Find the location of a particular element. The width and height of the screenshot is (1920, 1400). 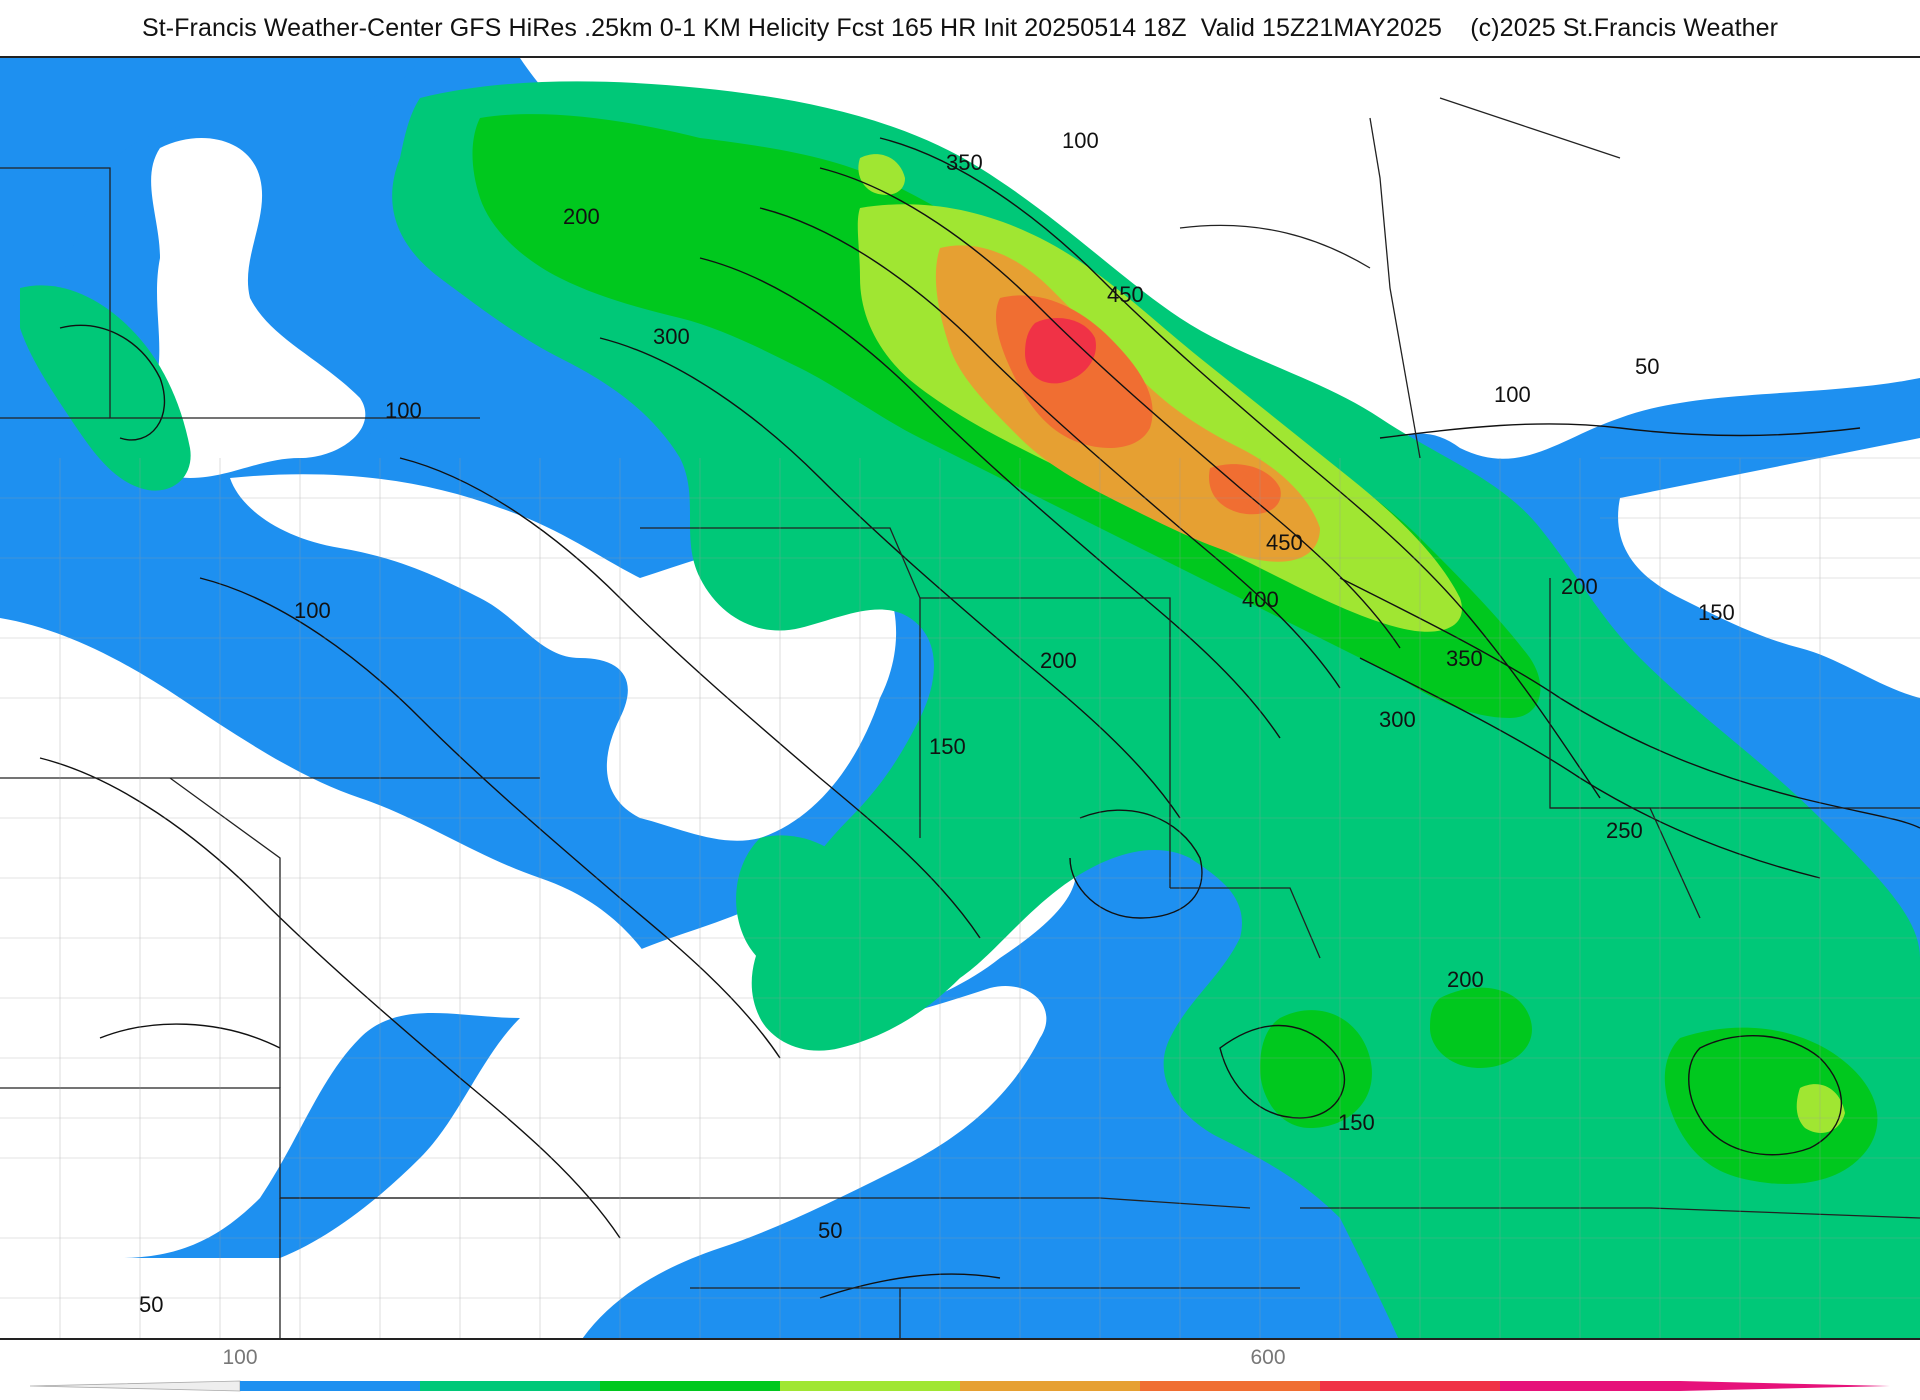

colorbar-strip is located at coordinates (960, 1386).